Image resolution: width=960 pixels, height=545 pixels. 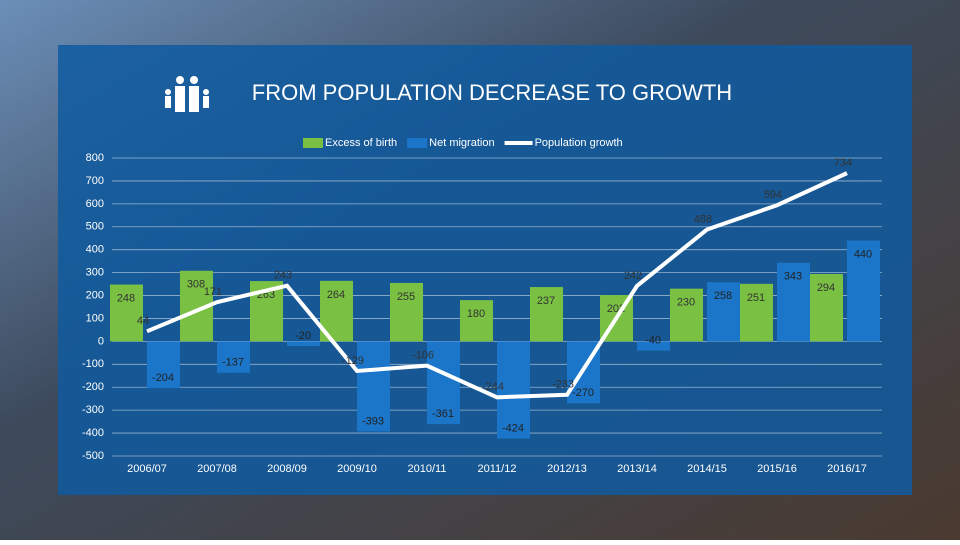 I want to click on data-label: 237, so click(x=546, y=301).